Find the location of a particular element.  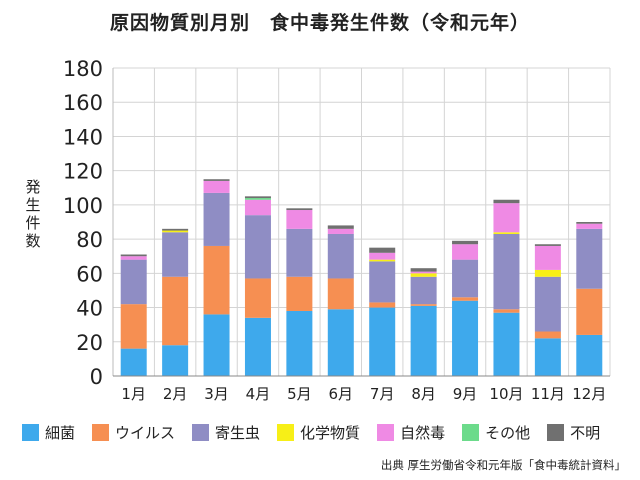

y-tick-label: 180 is located at coordinates (83, 69).